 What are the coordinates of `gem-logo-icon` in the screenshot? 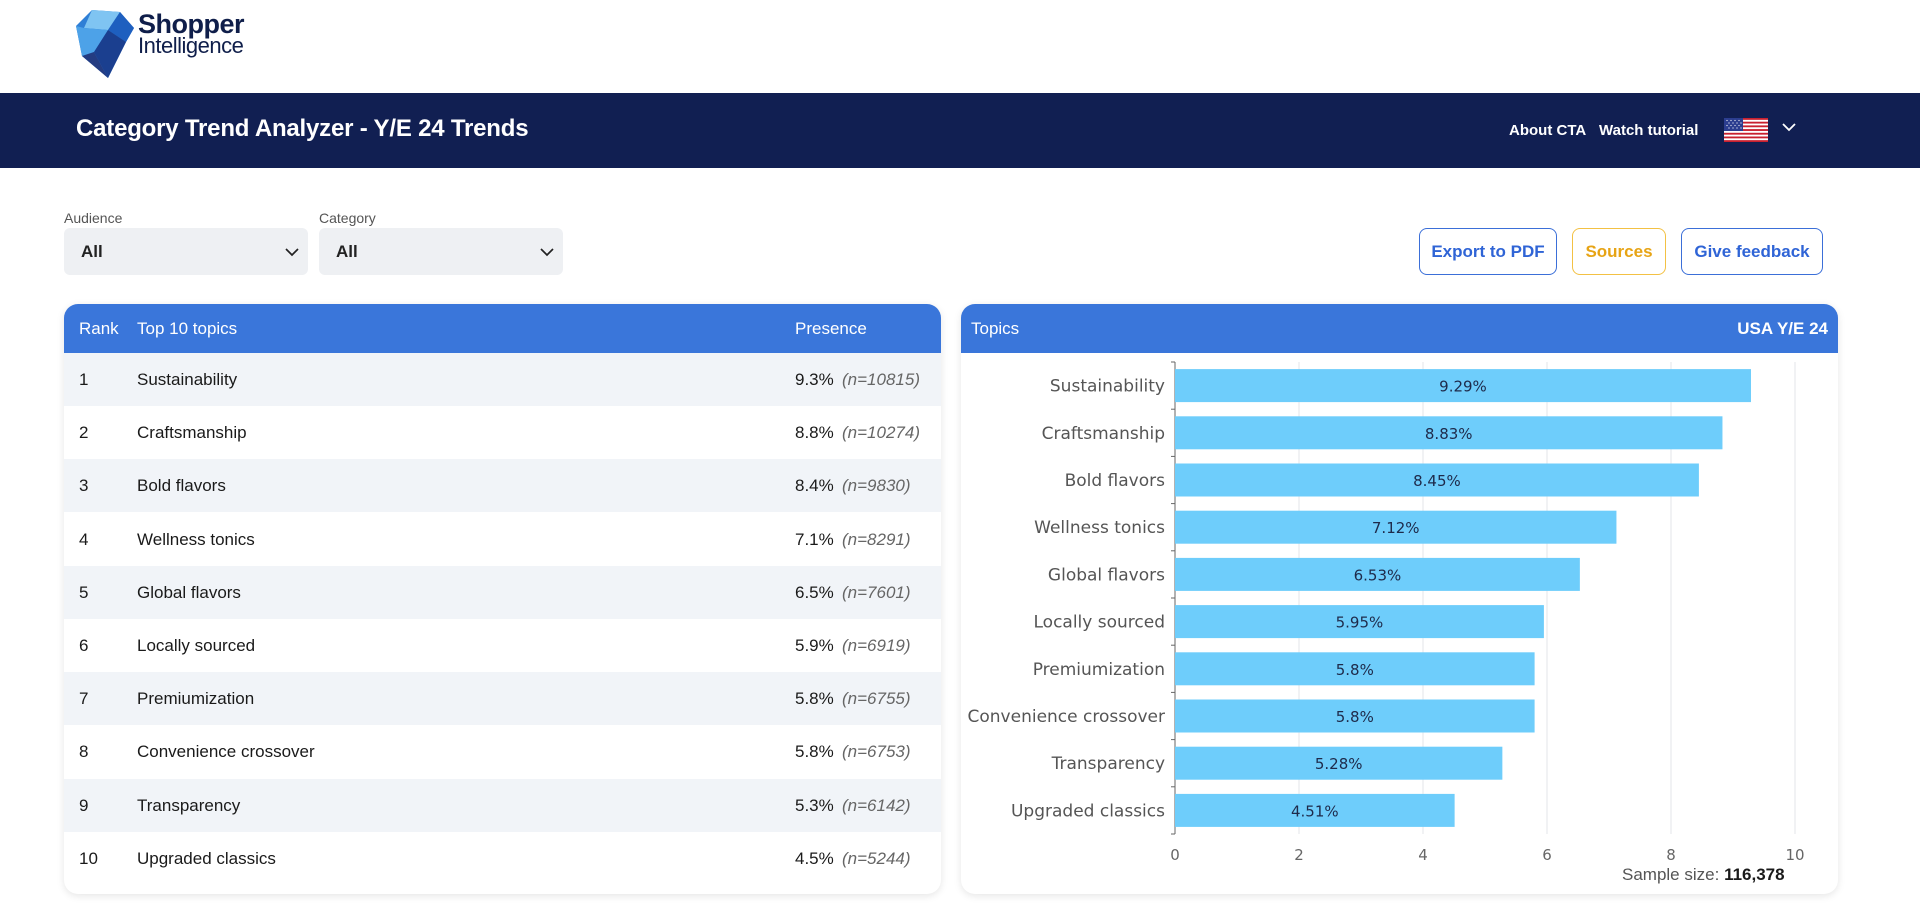 It's located at (105, 44).